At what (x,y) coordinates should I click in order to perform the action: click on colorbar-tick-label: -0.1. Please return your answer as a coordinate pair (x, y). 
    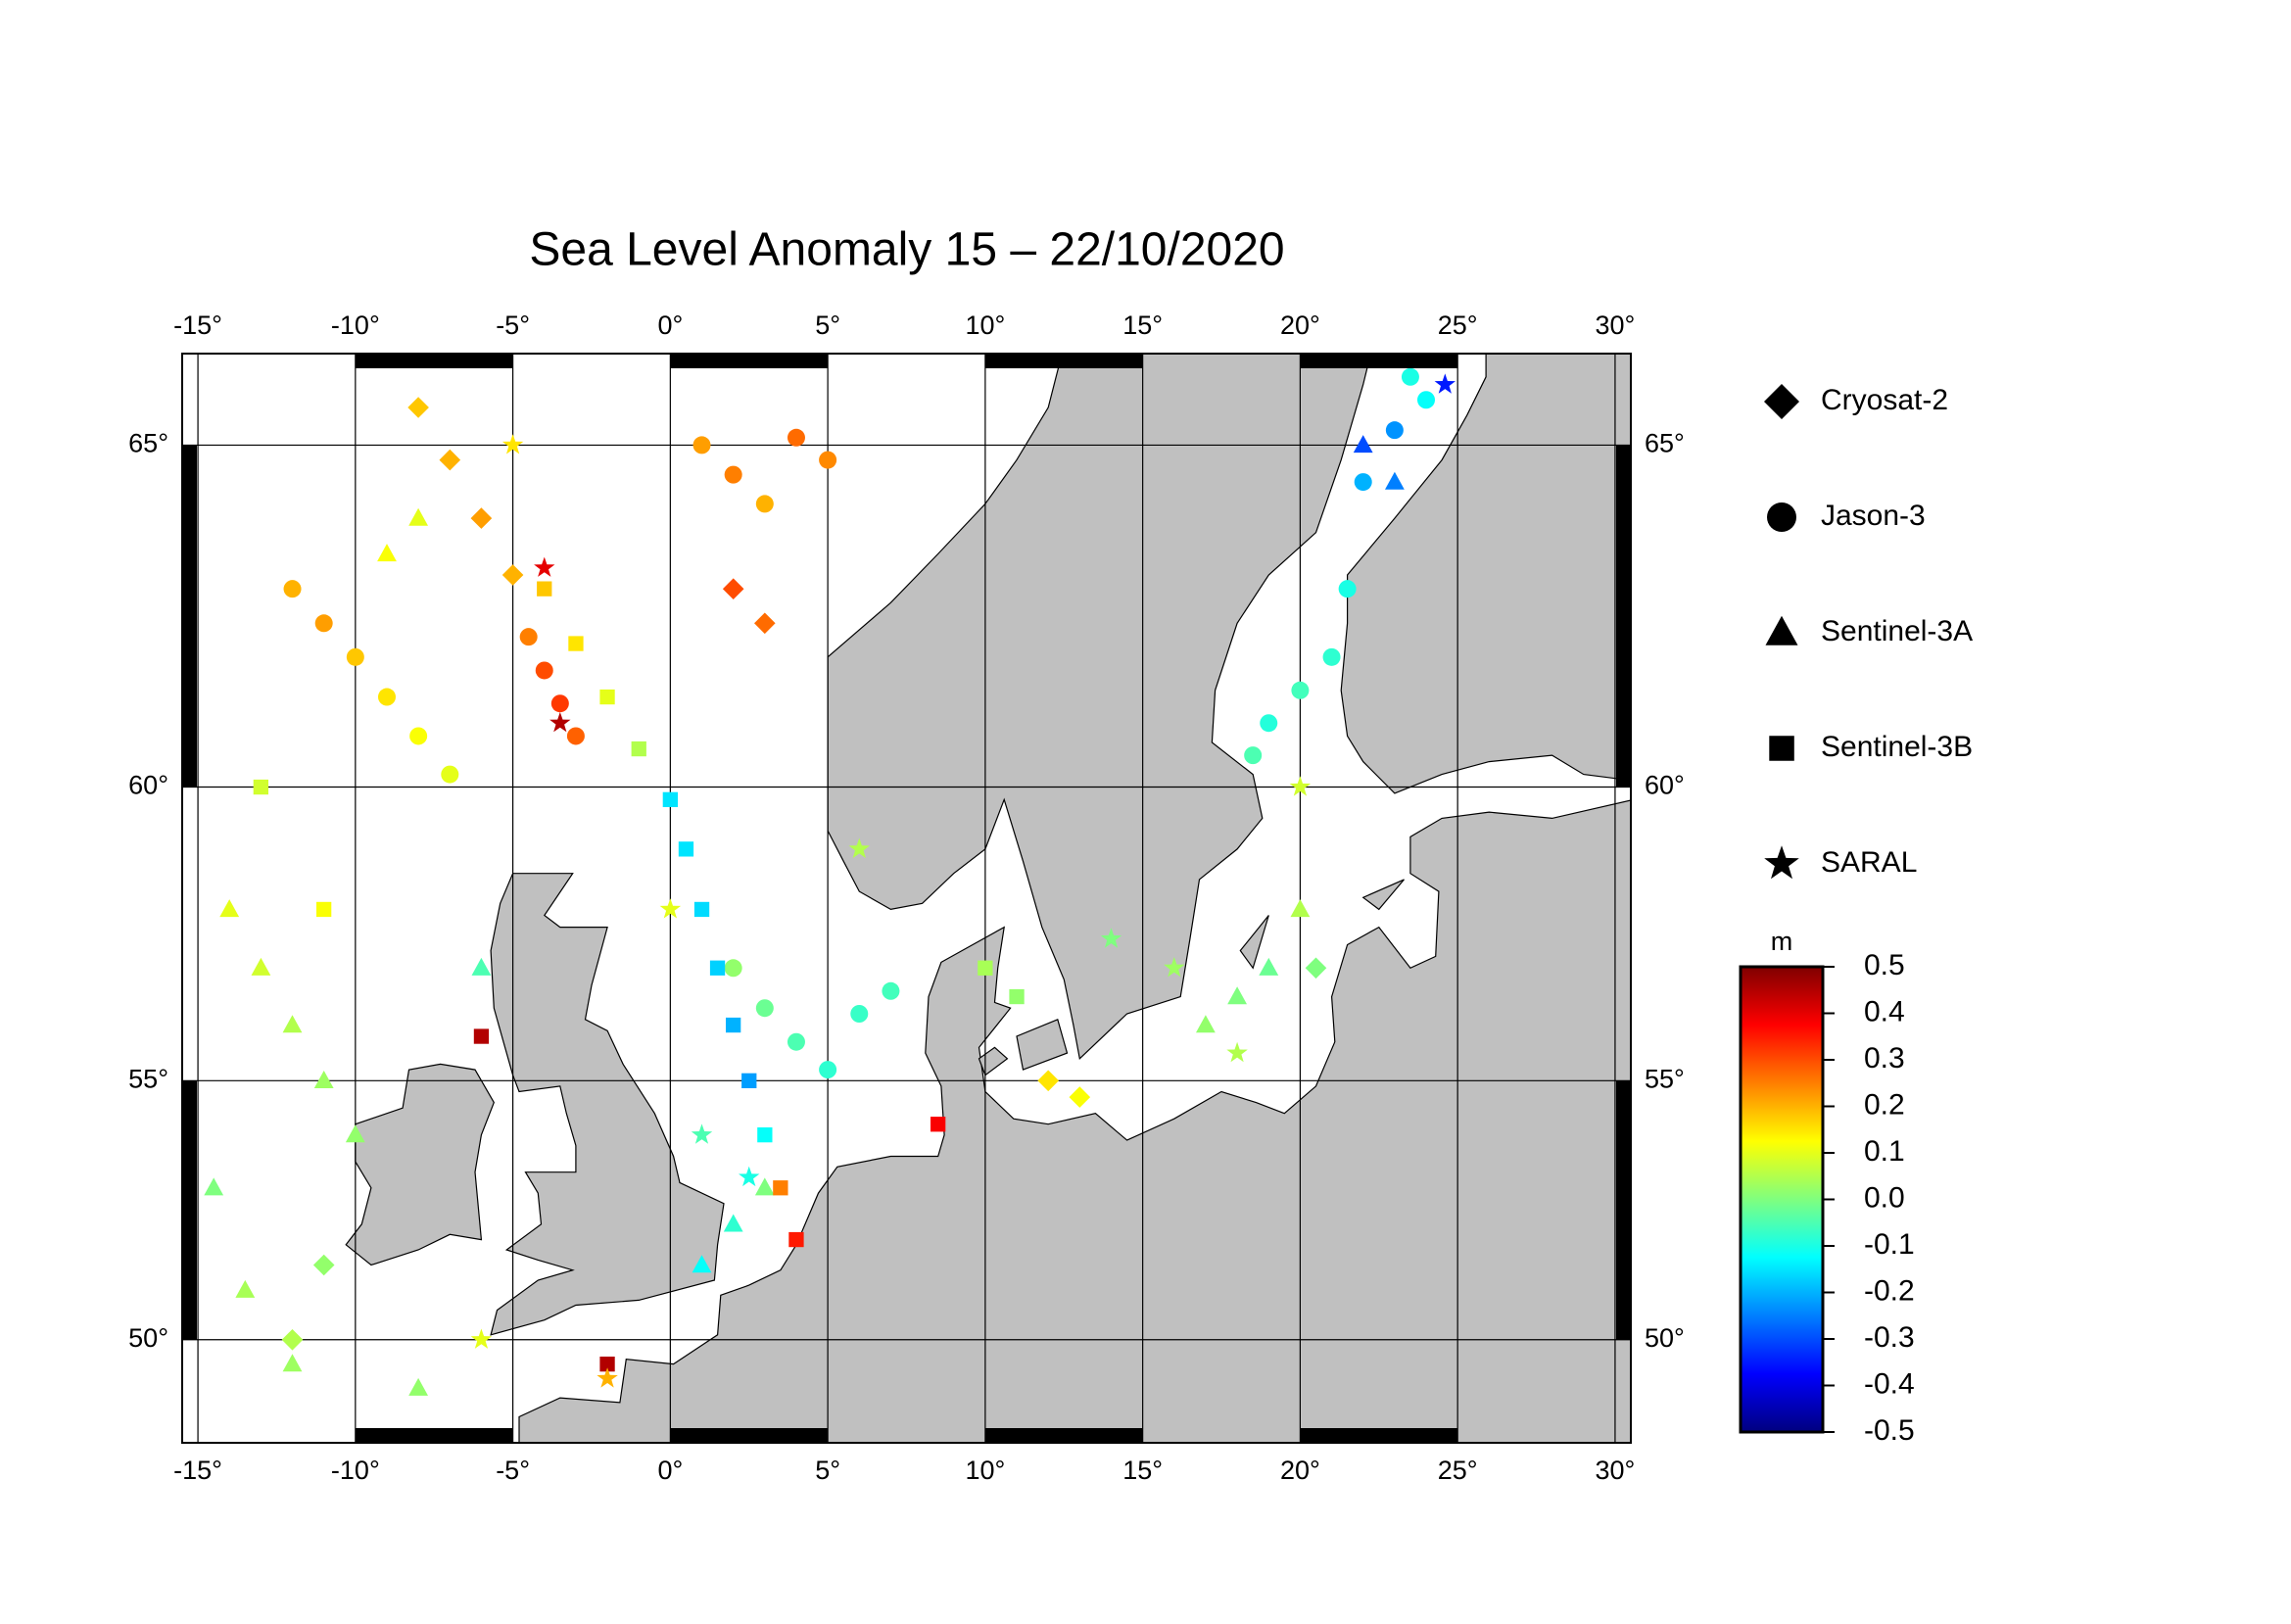
    Looking at the image, I should click on (1889, 1244).